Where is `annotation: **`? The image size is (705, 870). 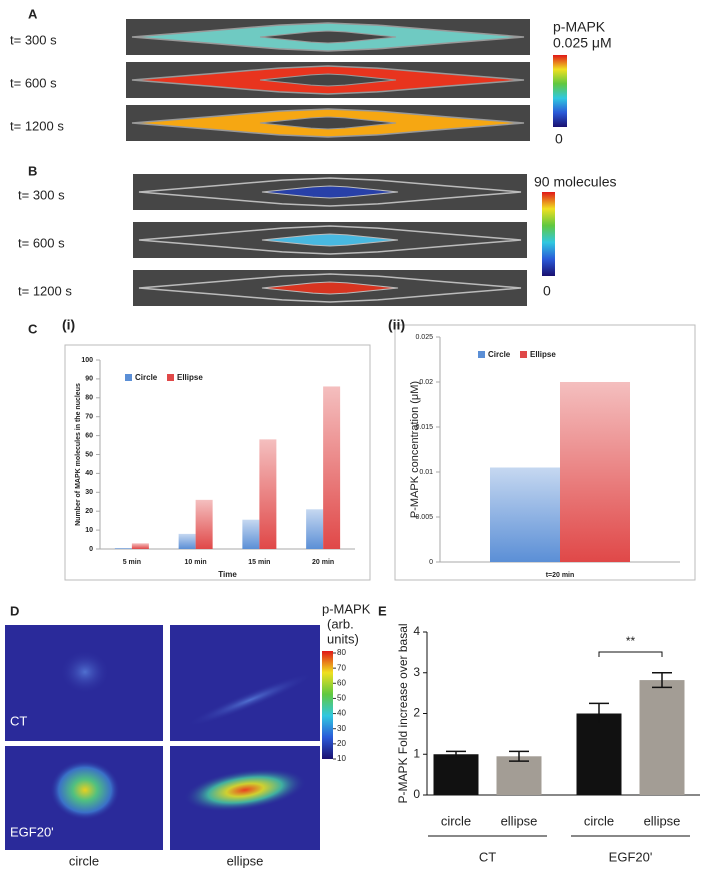
annotation: ** is located at coordinates (631, 641).